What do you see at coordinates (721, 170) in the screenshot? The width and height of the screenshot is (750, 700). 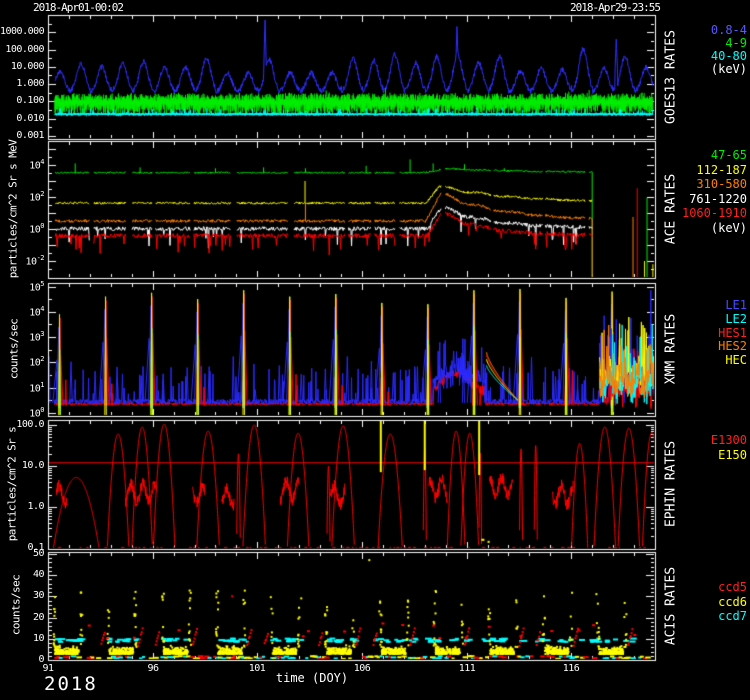 I see `legend-entry: 112-187` at bounding box center [721, 170].